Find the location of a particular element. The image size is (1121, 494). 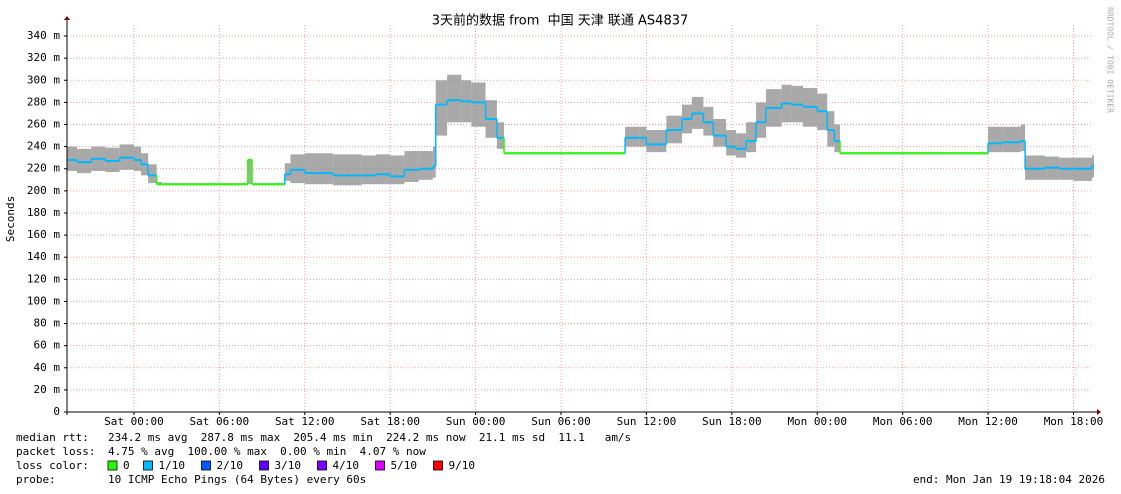

legend-label: 3/10 is located at coordinates (288, 465).